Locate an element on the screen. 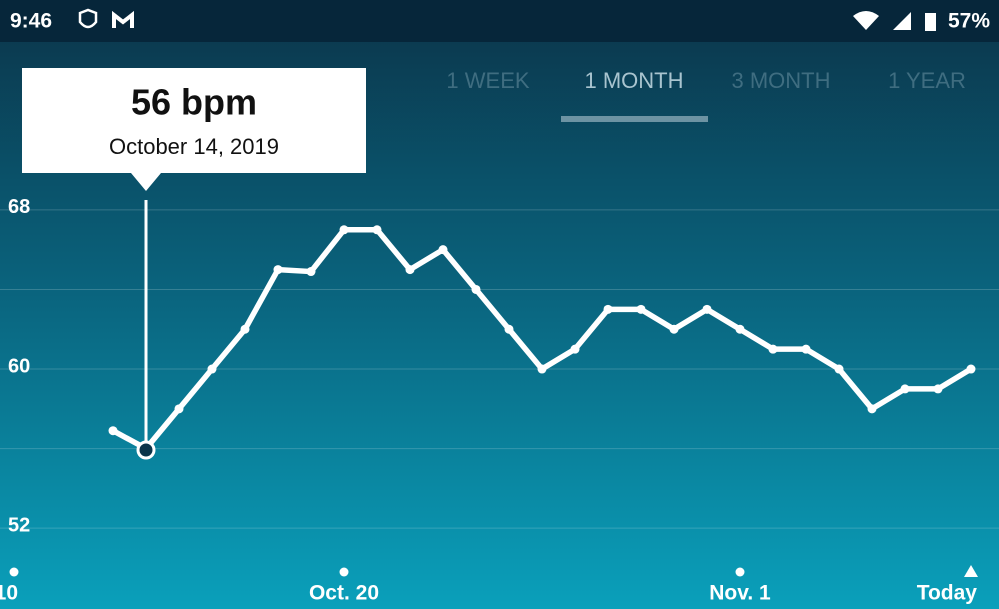 The height and width of the screenshot is (609, 999). tooltip-value: 56 bpm is located at coordinates (194, 102).